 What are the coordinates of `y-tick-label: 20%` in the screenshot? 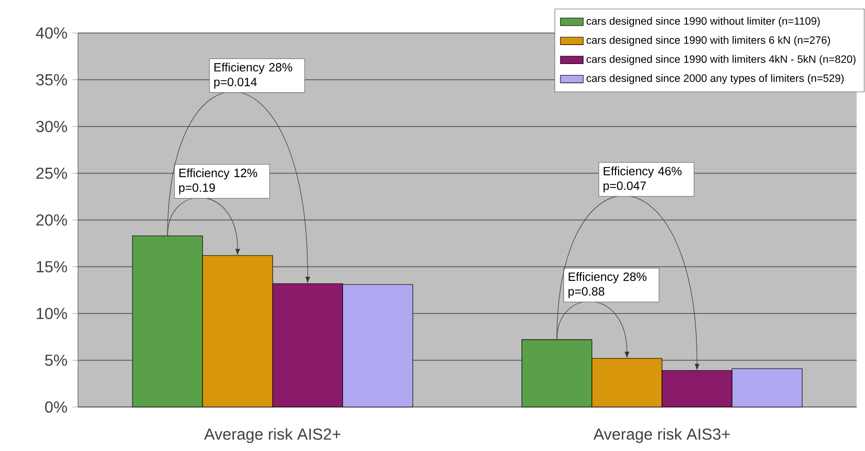 It's located at (52, 220).